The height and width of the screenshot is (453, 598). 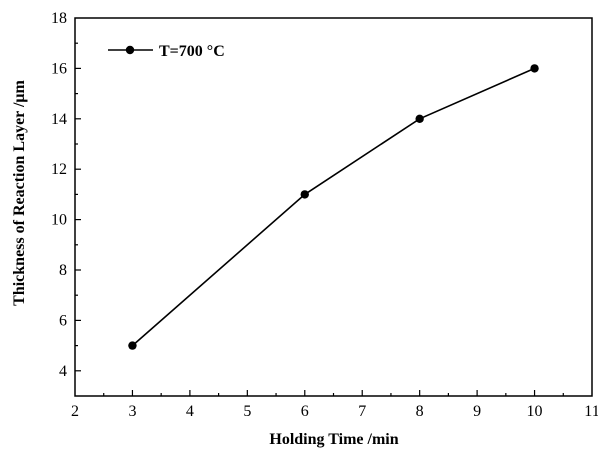 What do you see at coordinates (192, 51) in the screenshot?
I see `legend-label: T=700 °C` at bounding box center [192, 51].